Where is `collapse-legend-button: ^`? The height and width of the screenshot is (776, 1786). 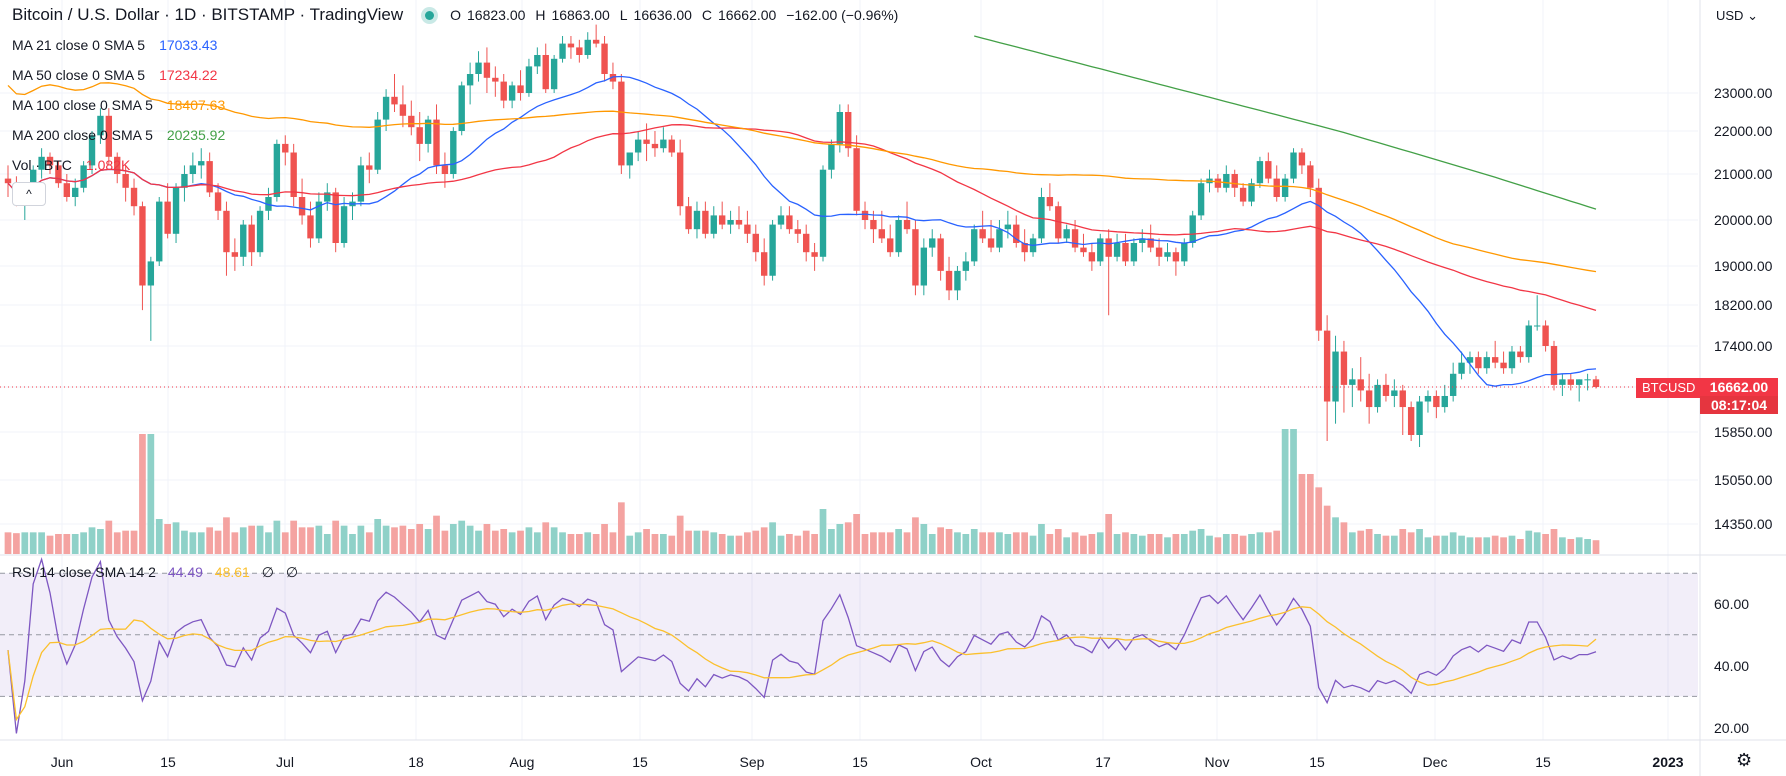
collapse-legend-button: ^ is located at coordinates (29, 194).